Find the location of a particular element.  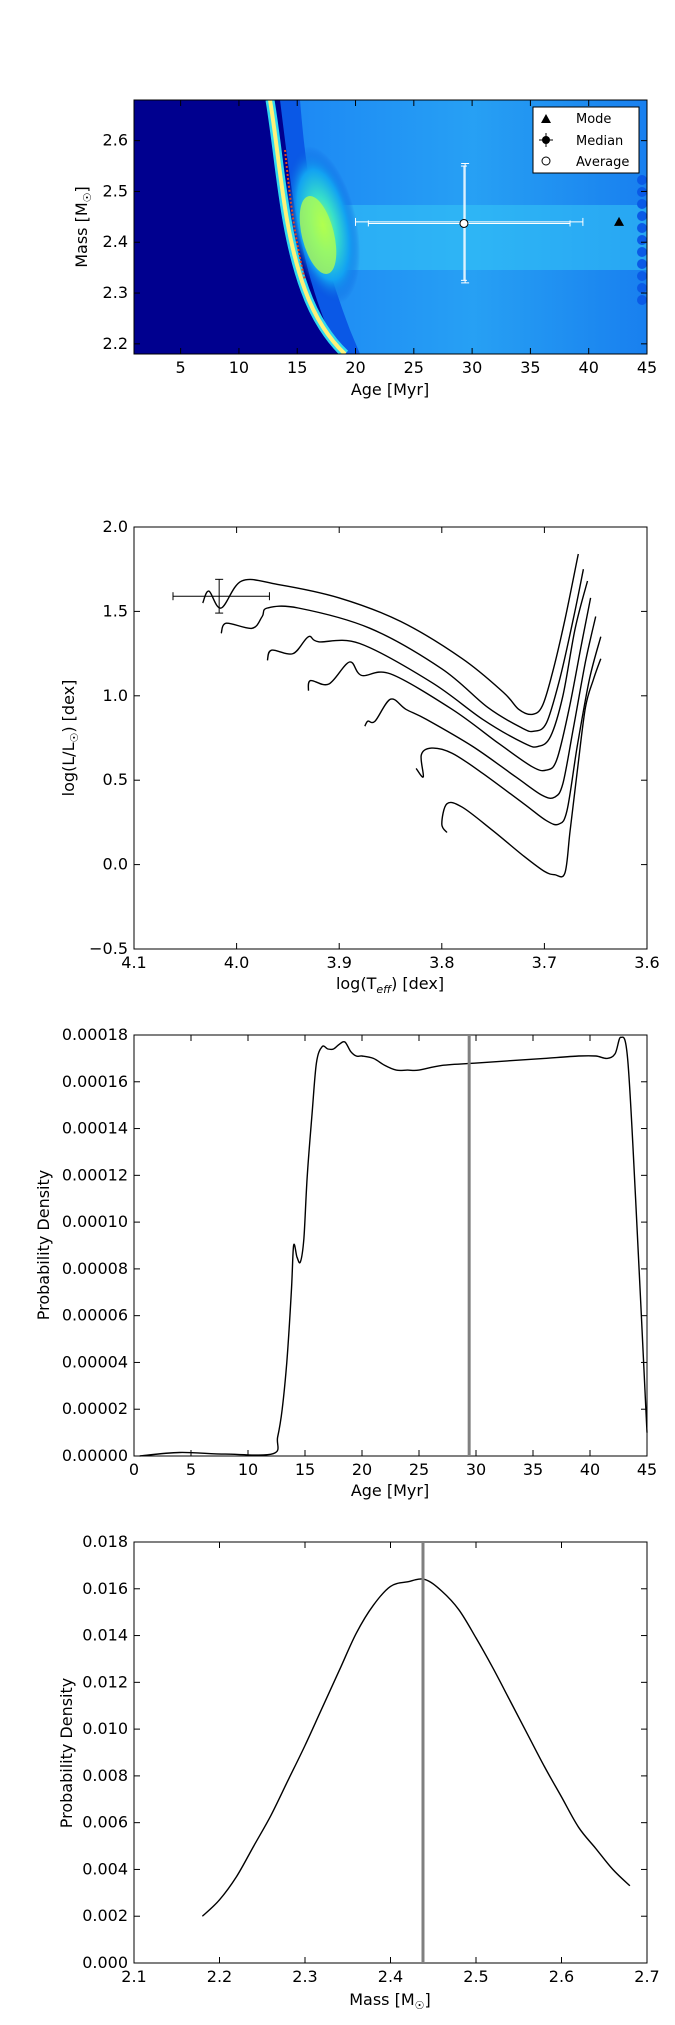

heatmap-ytick-label: 2.3 is located at coordinates (115, 292).